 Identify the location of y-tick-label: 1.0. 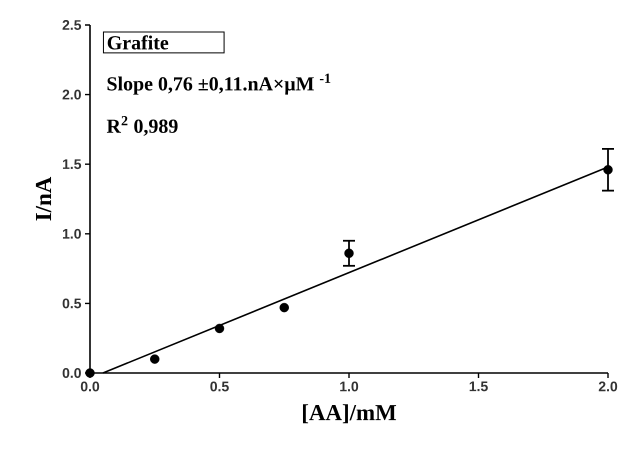
(71, 233).